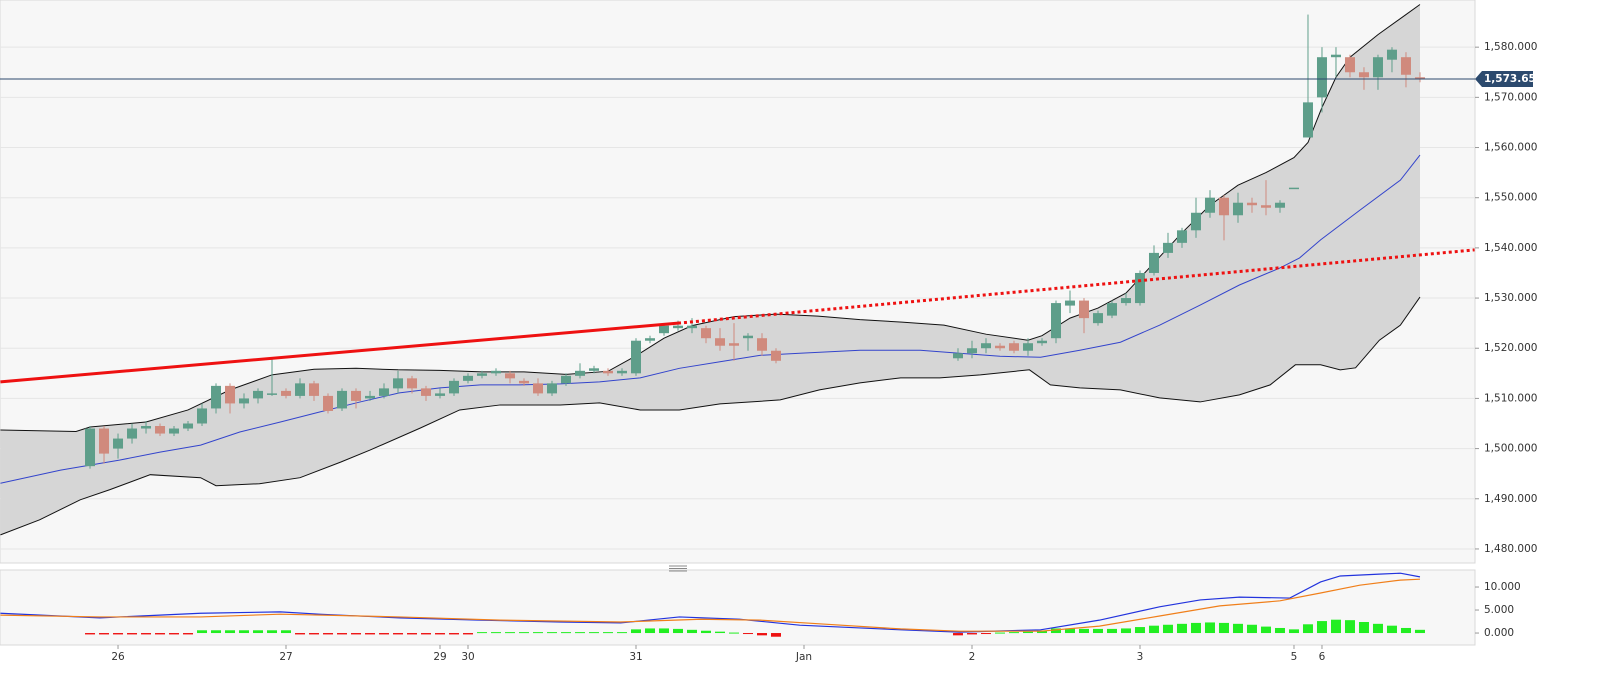 Image resolution: width=1604 pixels, height=681 pixels. Describe the element at coordinates (1510, 348) in the screenshot. I see `y-tick-label: 1,520.000` at that location.